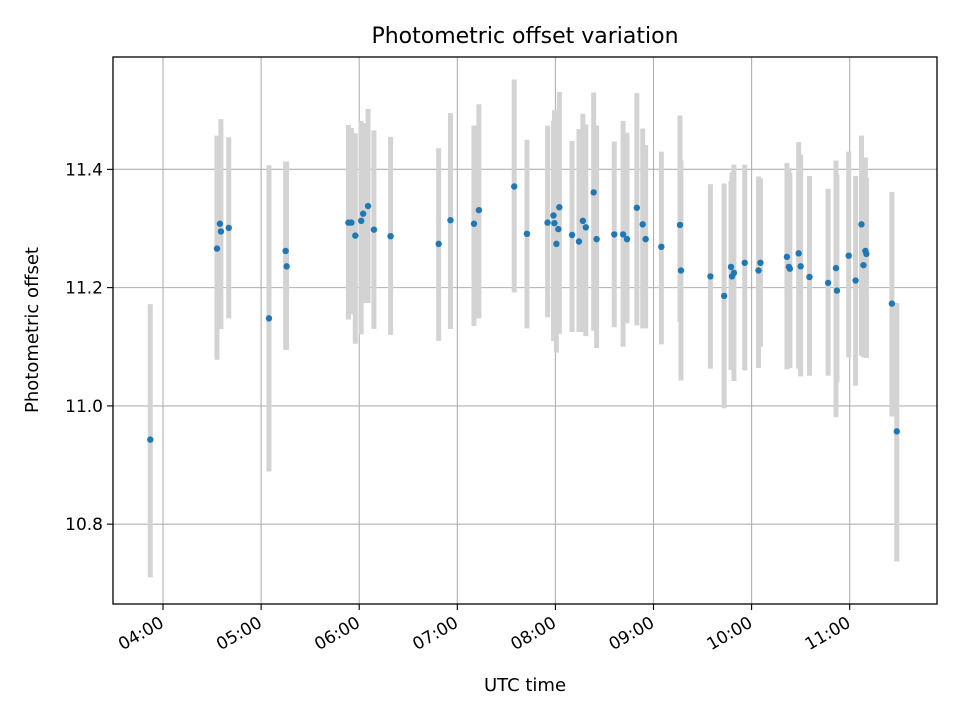  I want to click on x-axis-ticks: 04:00 05:00 06:00 07:00 08:00 09:00 10:00 11:00, so click(484, 629).